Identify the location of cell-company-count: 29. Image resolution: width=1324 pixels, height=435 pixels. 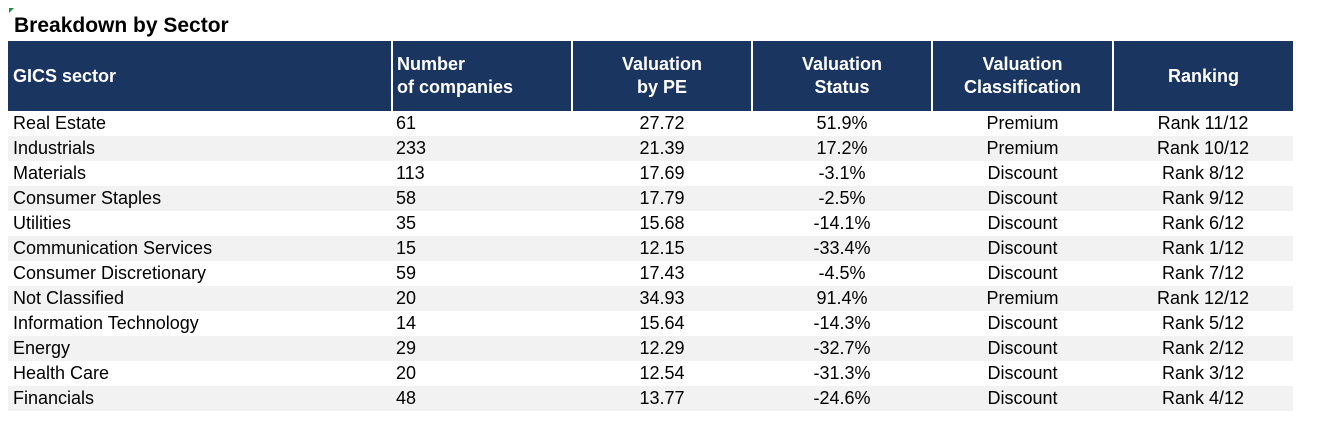
(482, 348).